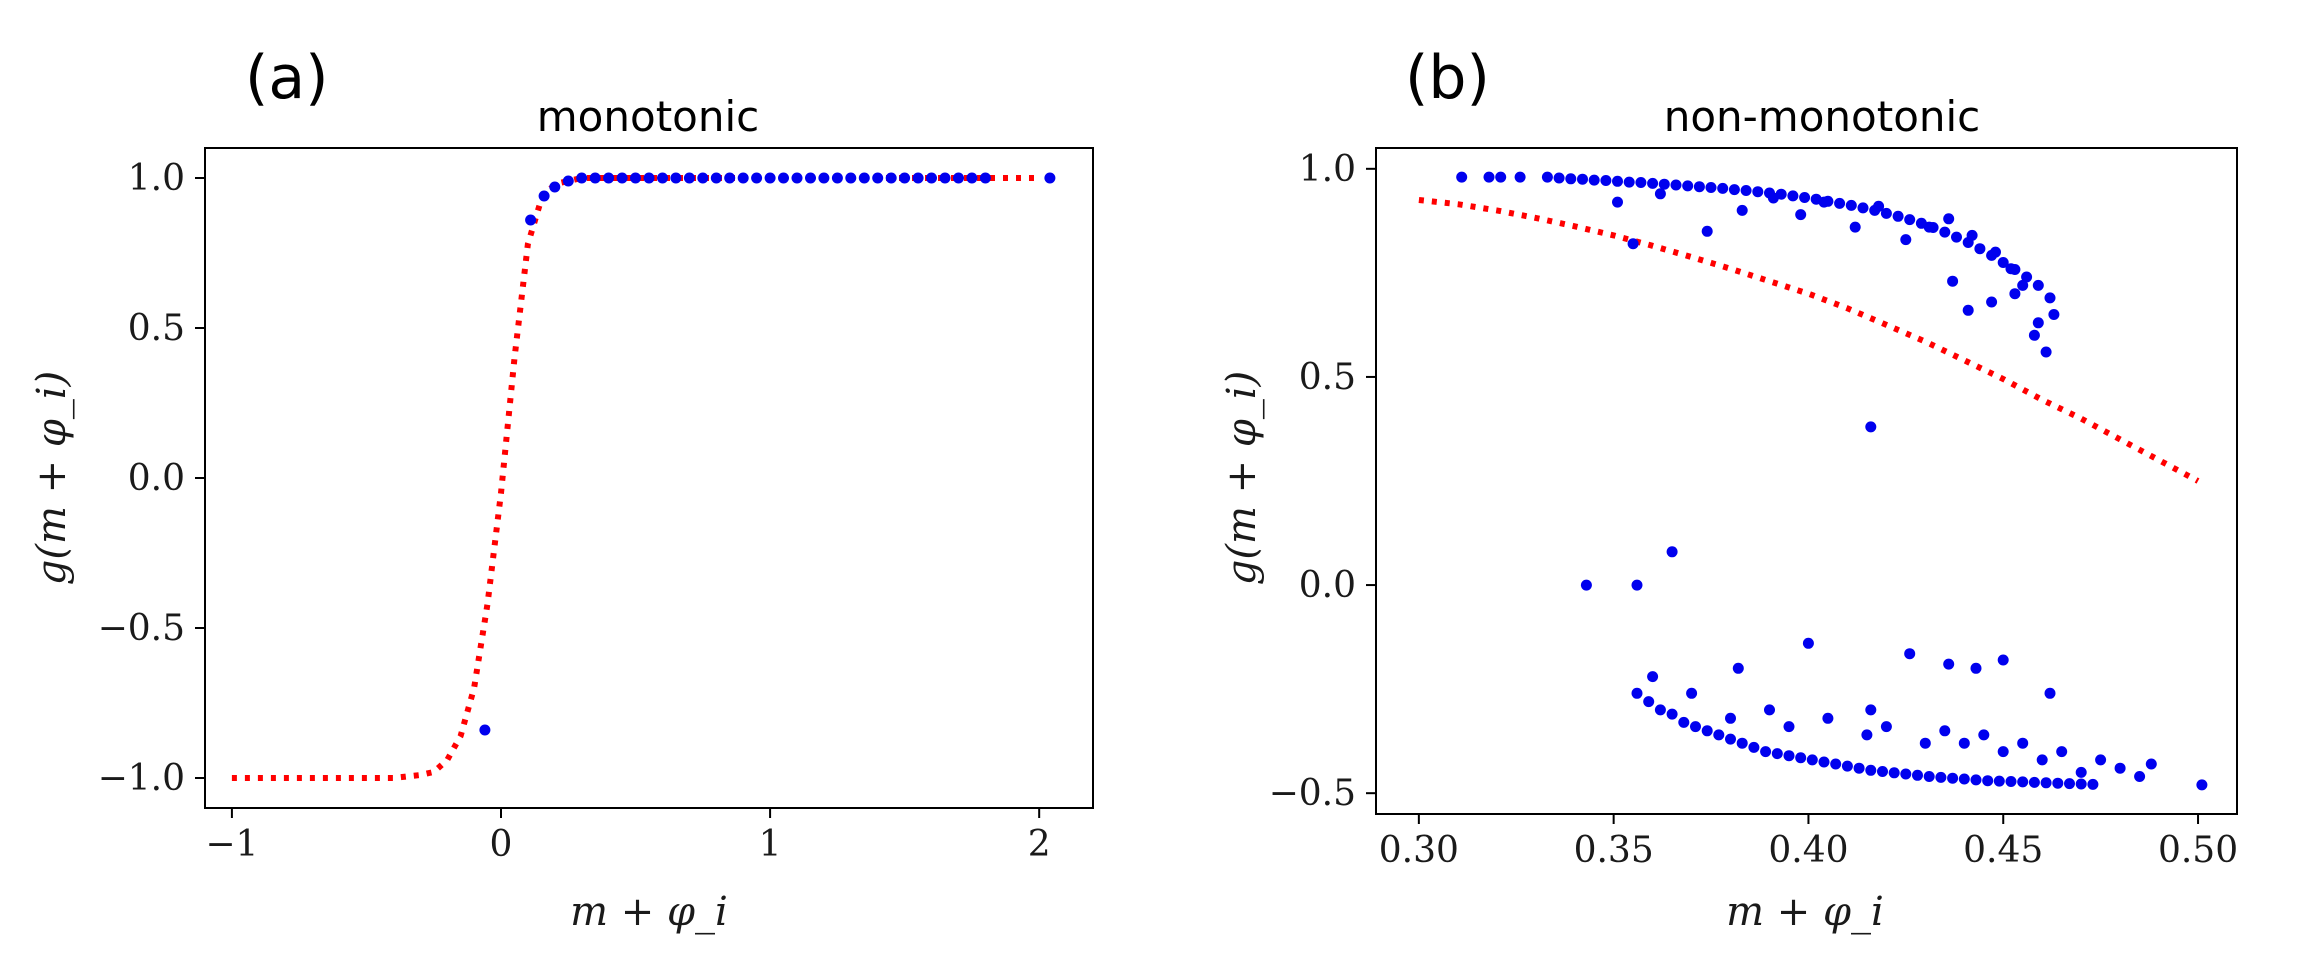  I want to click on panel-b-x-tick-label: 0.45, so click(2003, 850).